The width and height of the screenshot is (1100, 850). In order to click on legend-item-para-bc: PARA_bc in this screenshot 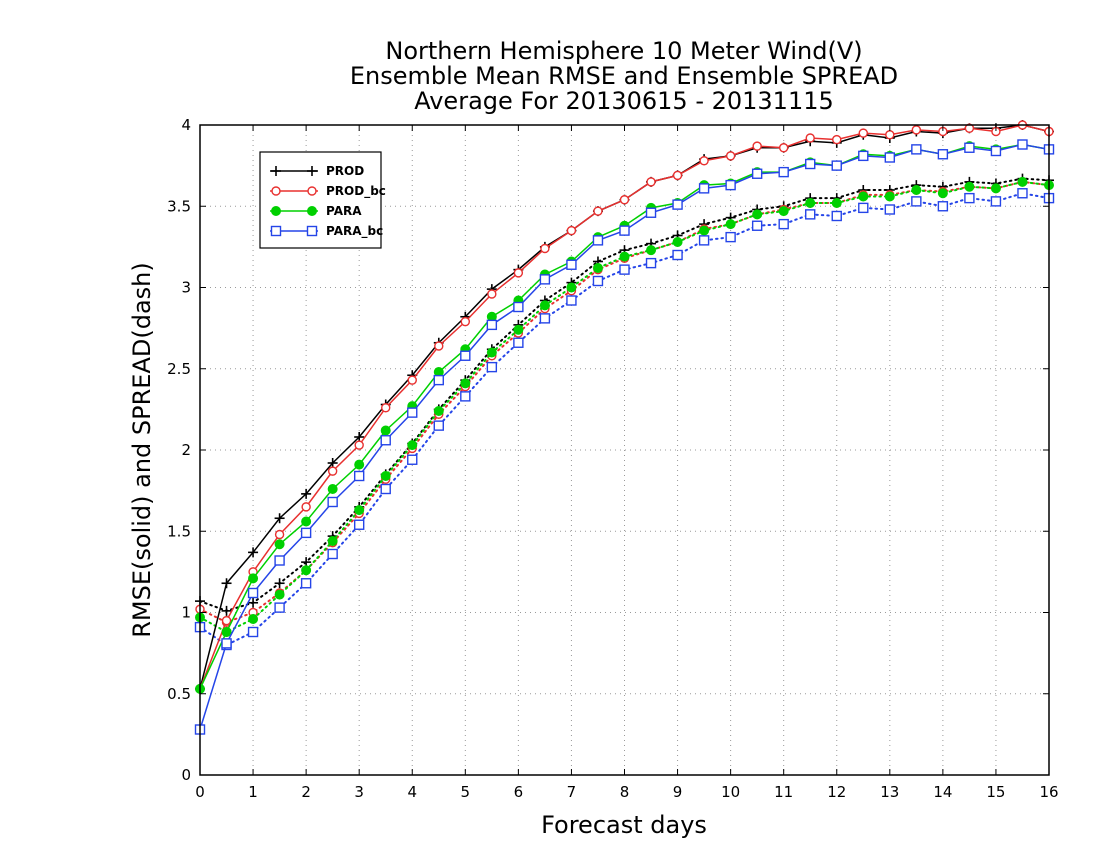, I will do `click(326, 231)`.